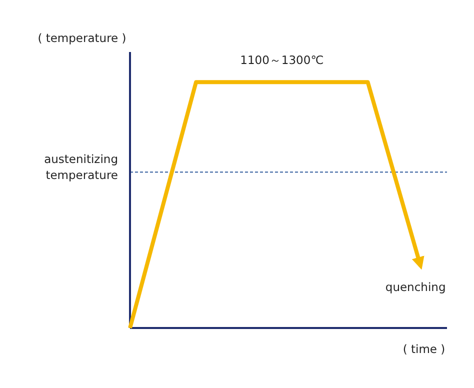 The height and width of the screenshot is (388, 474). What do you see at coordinates (82, 38) in the screenshot?
I see `y-axis-title: ( temperature )` at bounding box center [82, 38].